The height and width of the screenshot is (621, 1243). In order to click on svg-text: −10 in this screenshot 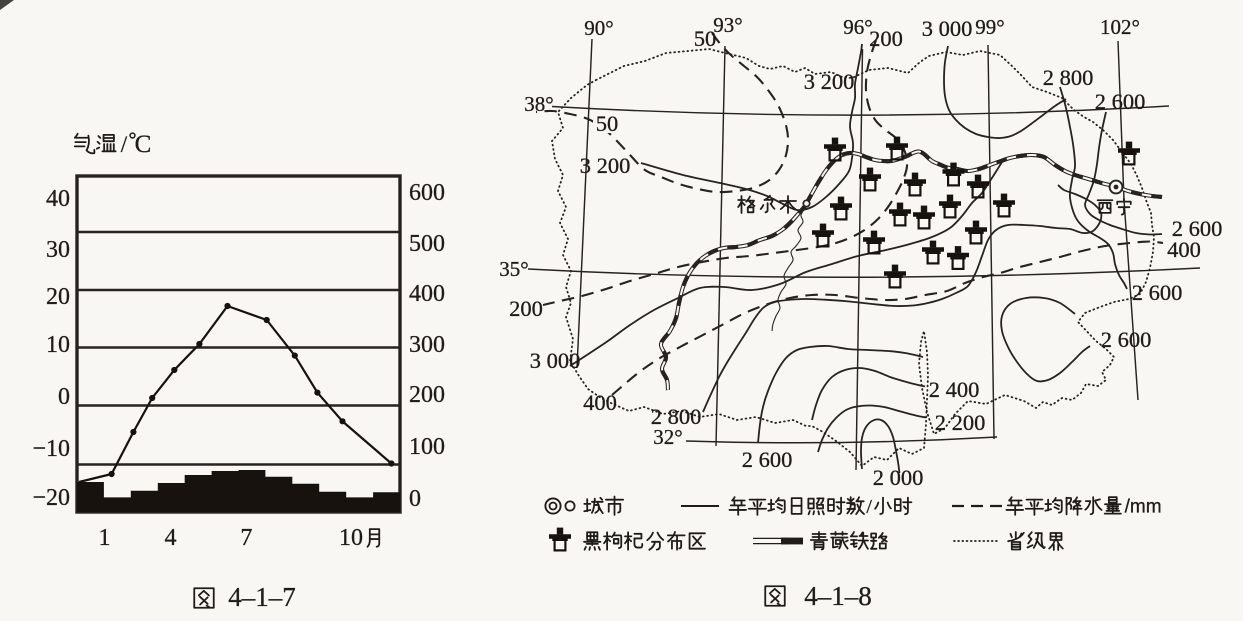, I will do `click(51, 449)`.